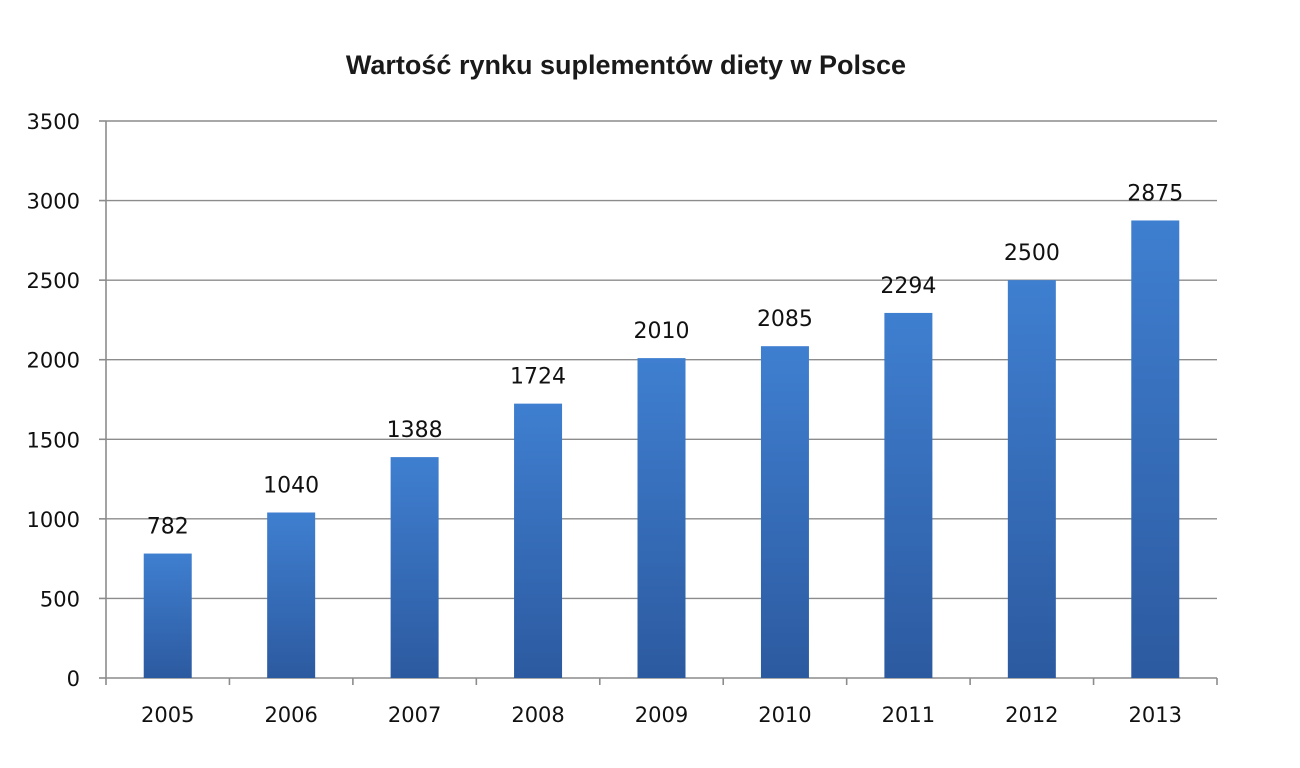 This screenshot has width=1300, height=768. Describe the element at coordinates (784, 715) in the screenshot. I see `x-tick-label-2010: 2010` at that location.